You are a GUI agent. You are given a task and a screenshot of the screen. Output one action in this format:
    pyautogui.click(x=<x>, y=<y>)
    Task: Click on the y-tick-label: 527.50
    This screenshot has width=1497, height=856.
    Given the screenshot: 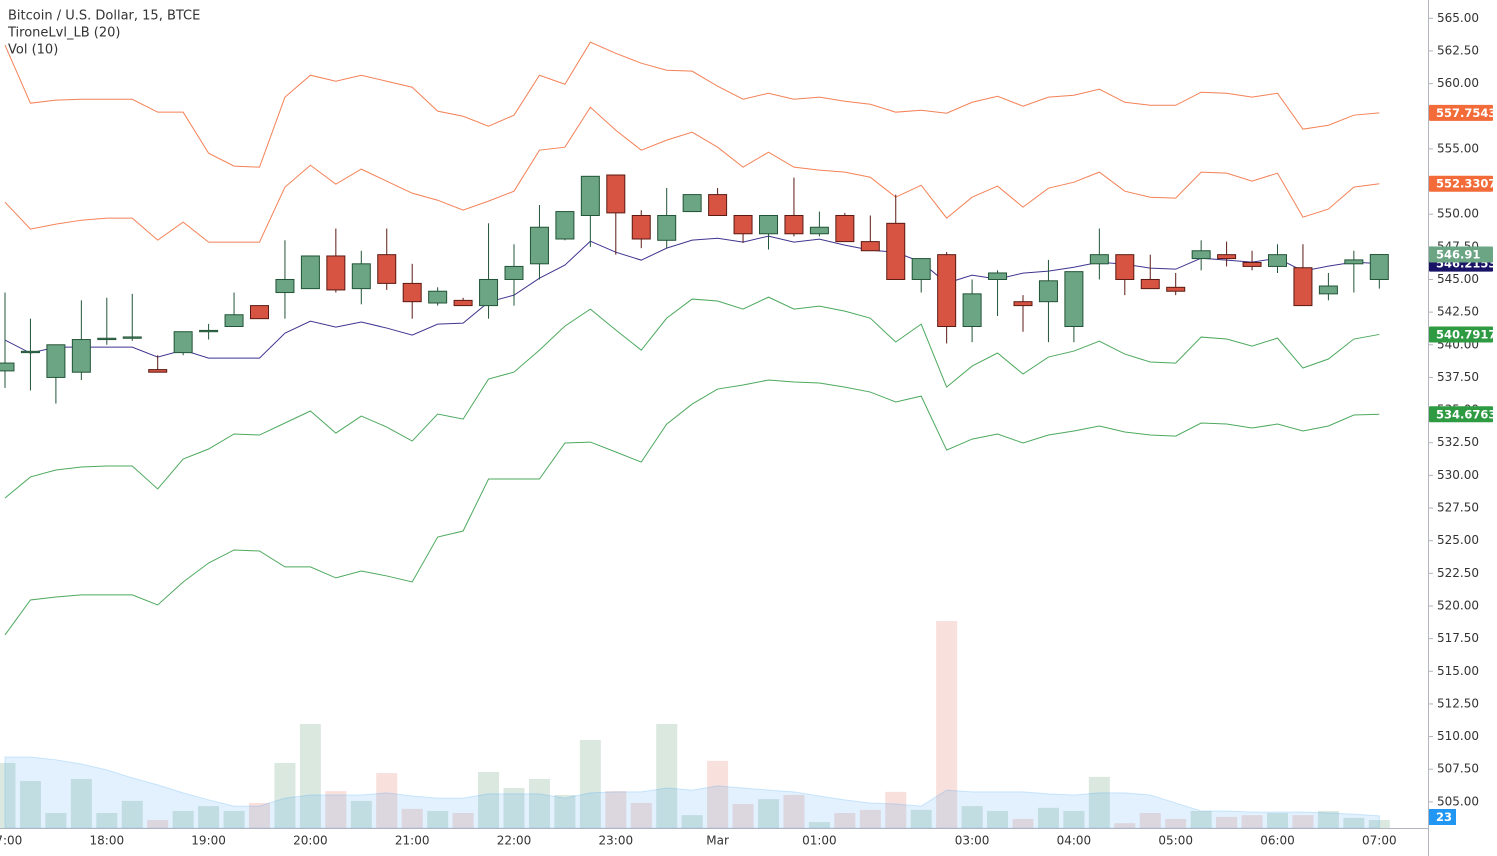 What is the action you would take?
    pyautogui.click(x=1458, y=508)
    